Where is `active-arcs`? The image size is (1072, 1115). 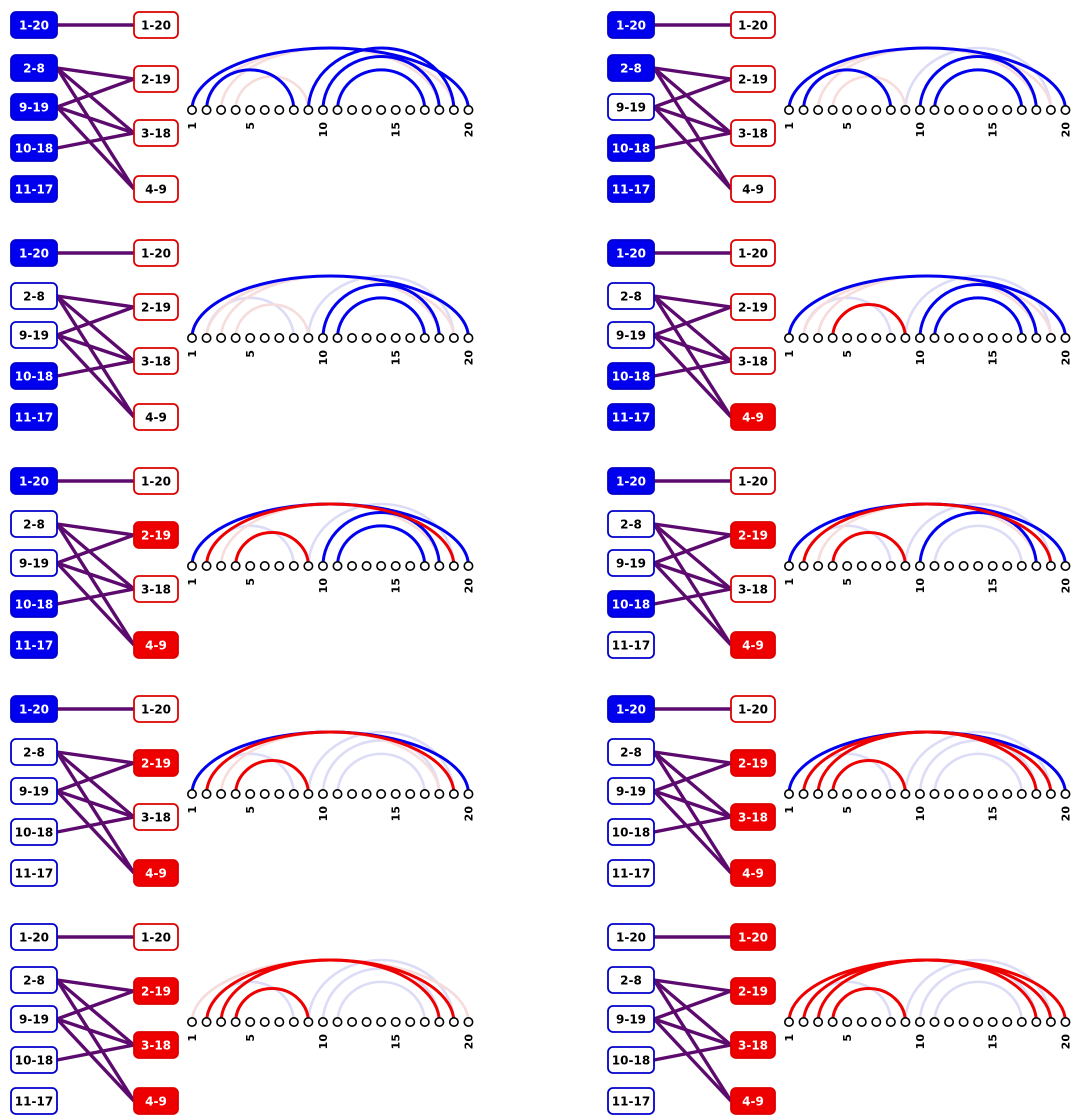
active-arcs is located at coordinates (927, 534).